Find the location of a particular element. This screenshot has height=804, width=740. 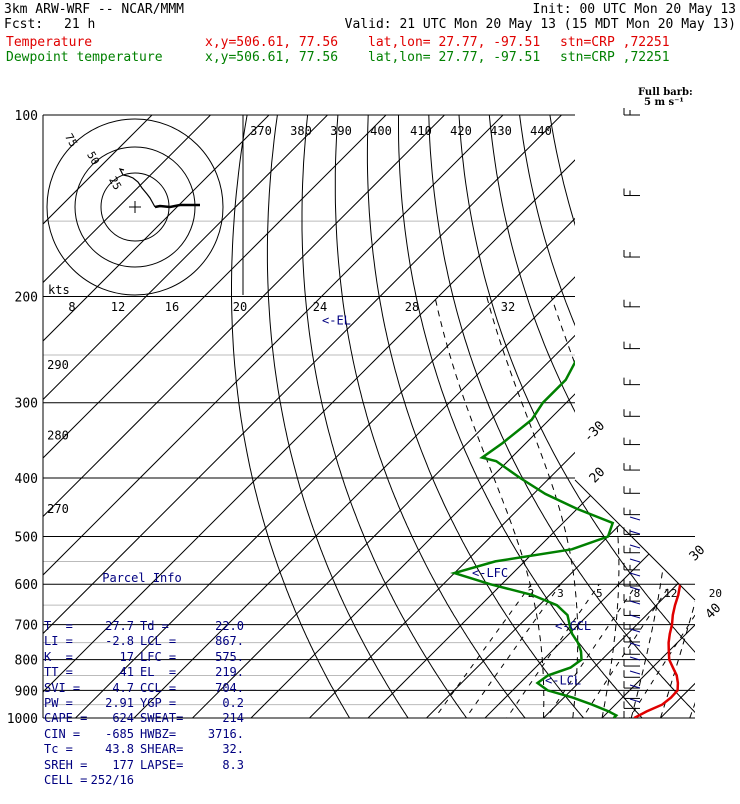

pressure-tick-label: 100 is located at coordinates (26, 116).